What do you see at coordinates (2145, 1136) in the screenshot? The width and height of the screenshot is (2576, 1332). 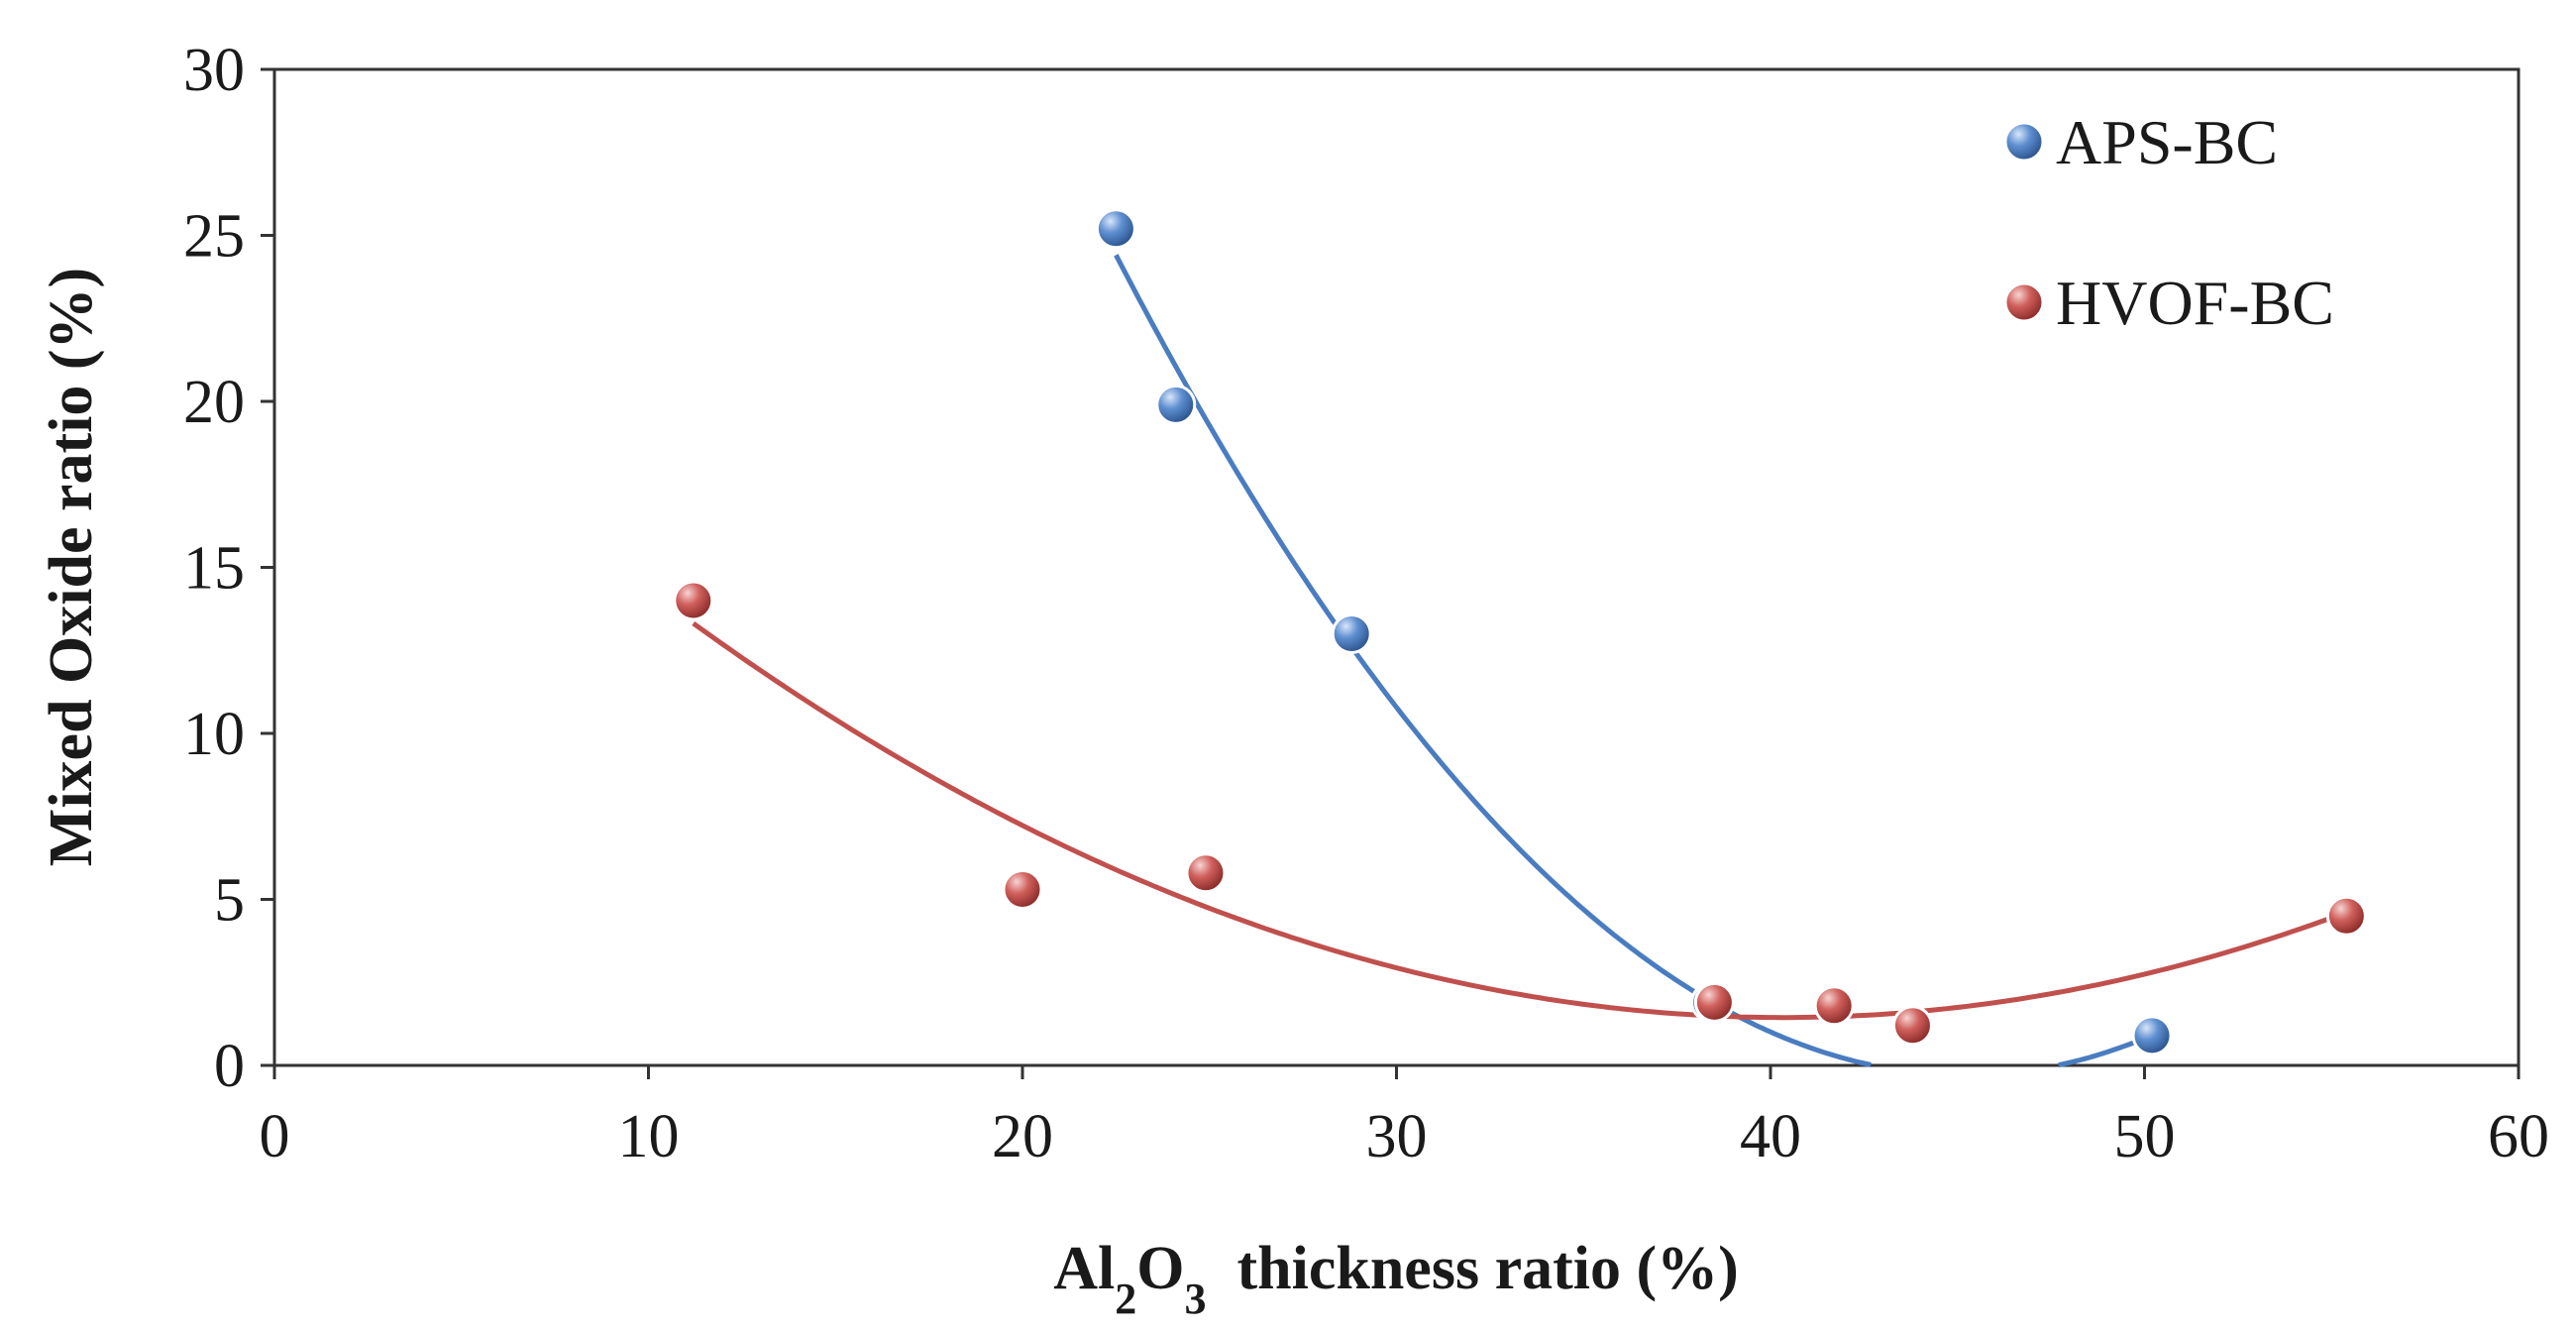 I see `x-tick-label: 50` at bounding box center [2145, 1136].